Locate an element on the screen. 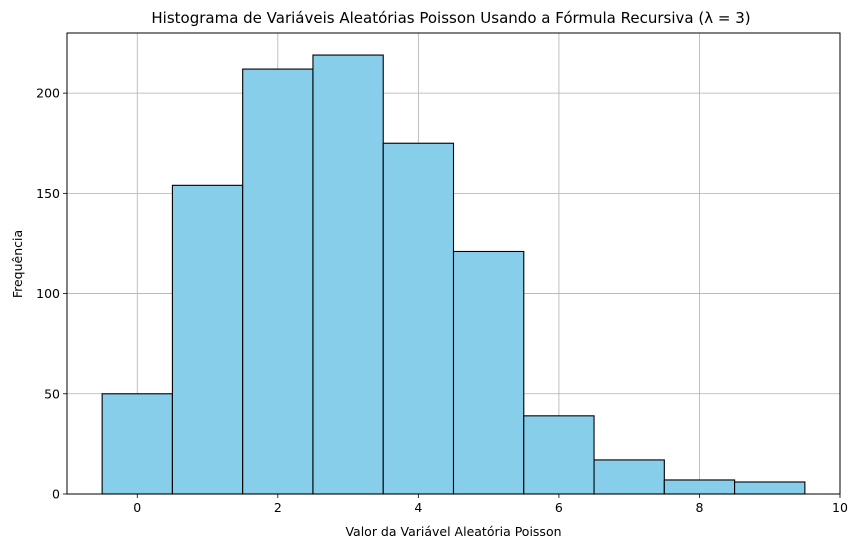 This screenshot has width=859, height=548. y-tick-label-150: 150 is located at coordinates (48, 193).